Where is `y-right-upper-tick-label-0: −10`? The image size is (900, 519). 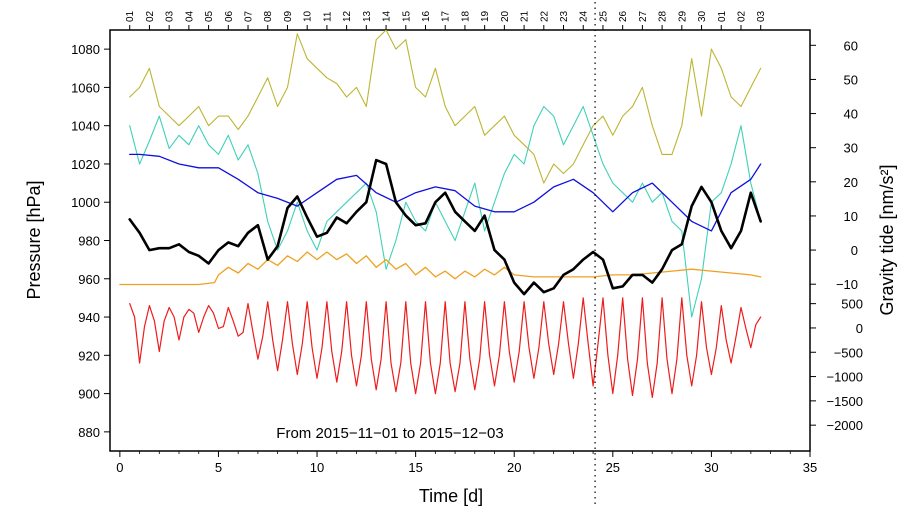 y-right-upper-tick-label-0: −10 is located at coordinates (847, 284).